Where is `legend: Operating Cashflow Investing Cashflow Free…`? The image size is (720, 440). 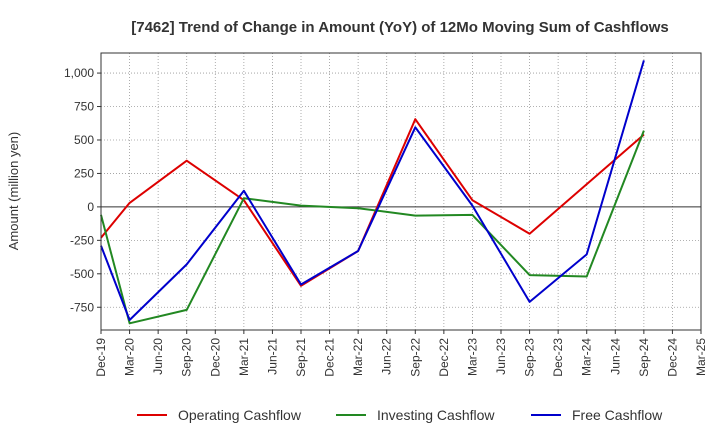 legend: Operating Cashflow Investing Cashflow Free… is located at coordinates (400, 415).